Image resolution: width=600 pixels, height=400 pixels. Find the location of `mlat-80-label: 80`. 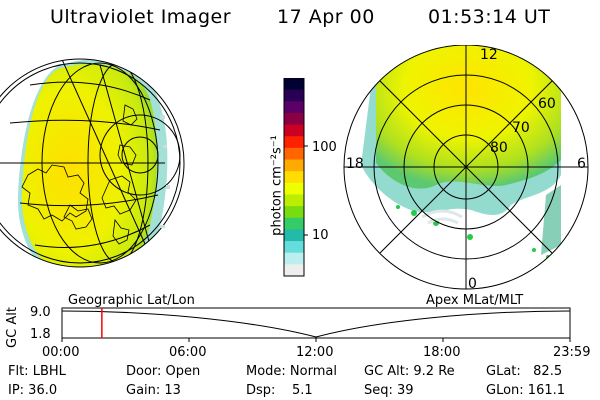

mlat-80-label: 80 is located at coordinates (499, 148).